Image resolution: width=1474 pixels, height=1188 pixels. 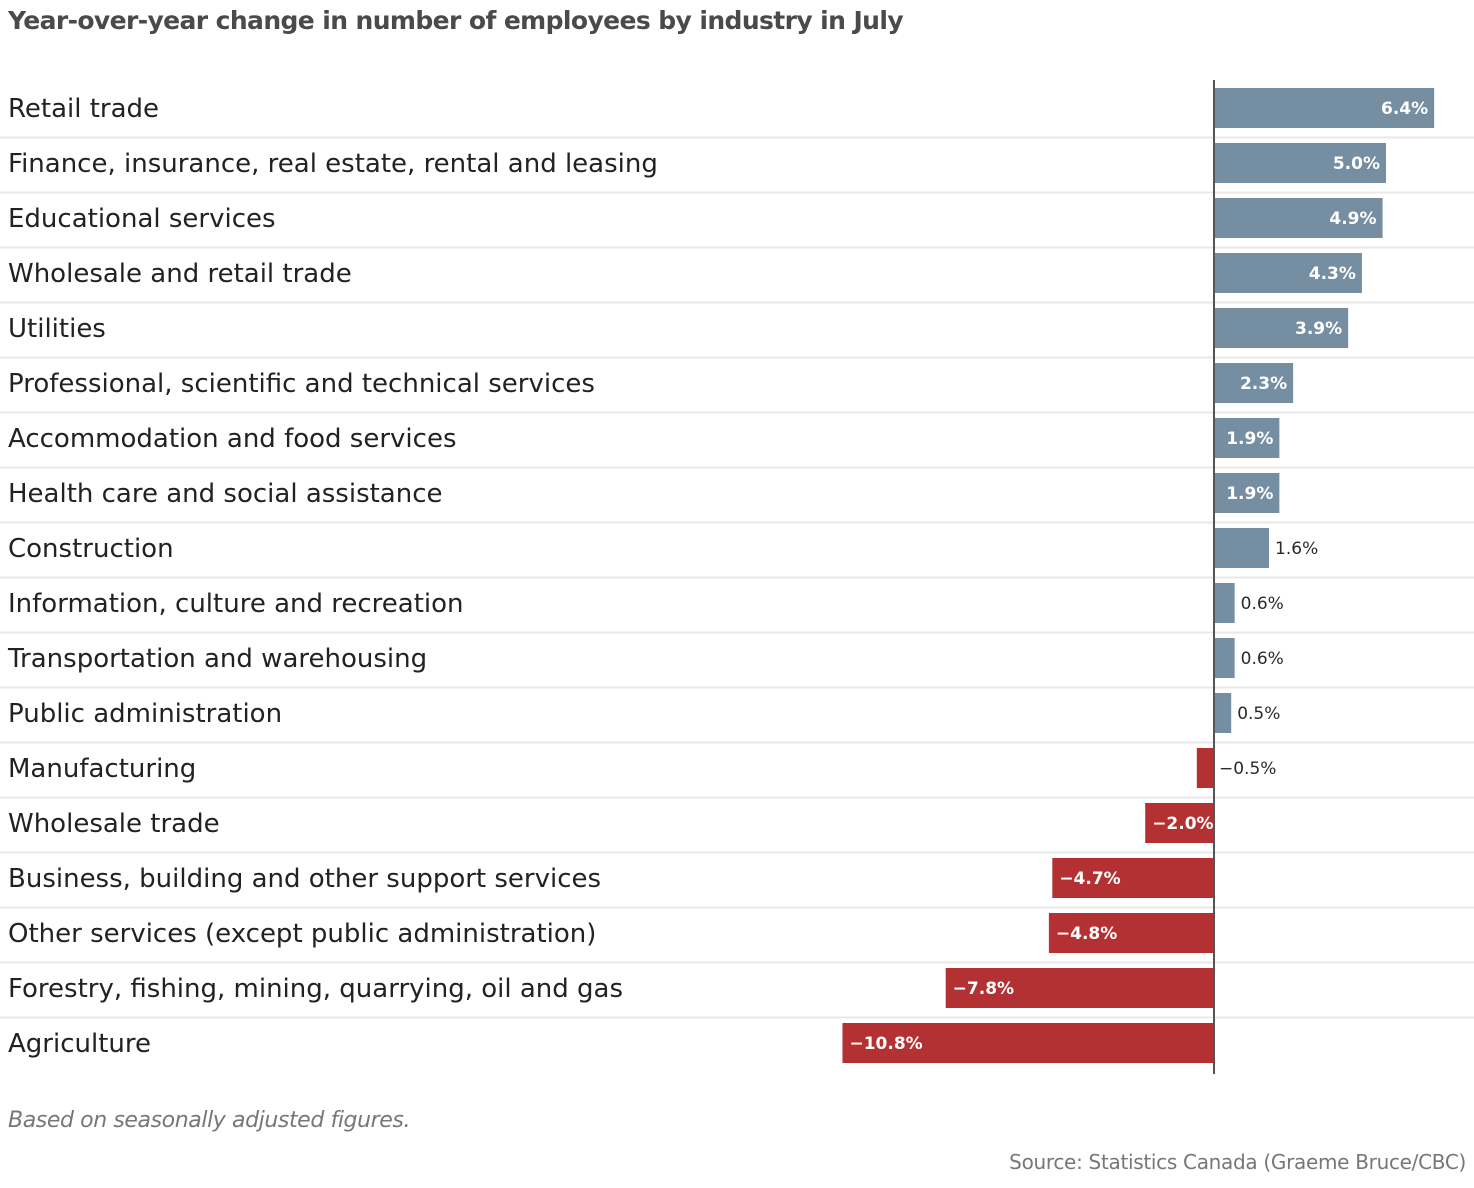 What do you see at coordinates (1352, 219) in the screenshot?
I see `value-label: 4.9%` at bounding box center [1352, 219].